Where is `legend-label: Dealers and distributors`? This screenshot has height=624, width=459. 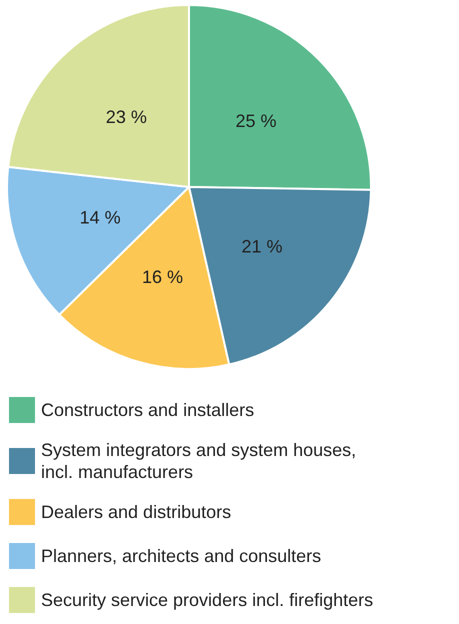 legend-label: Dealers and distributors is located at coordinates (136, 512).